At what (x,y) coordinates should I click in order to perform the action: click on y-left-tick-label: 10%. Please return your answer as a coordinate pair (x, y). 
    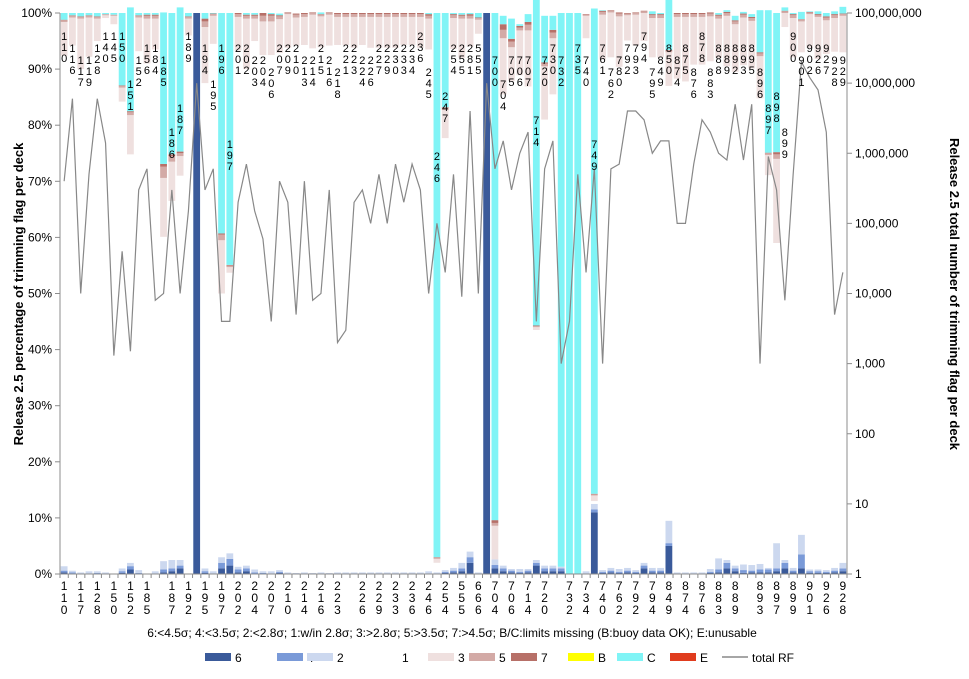
    Looking at the image, I should click on (40, 518).